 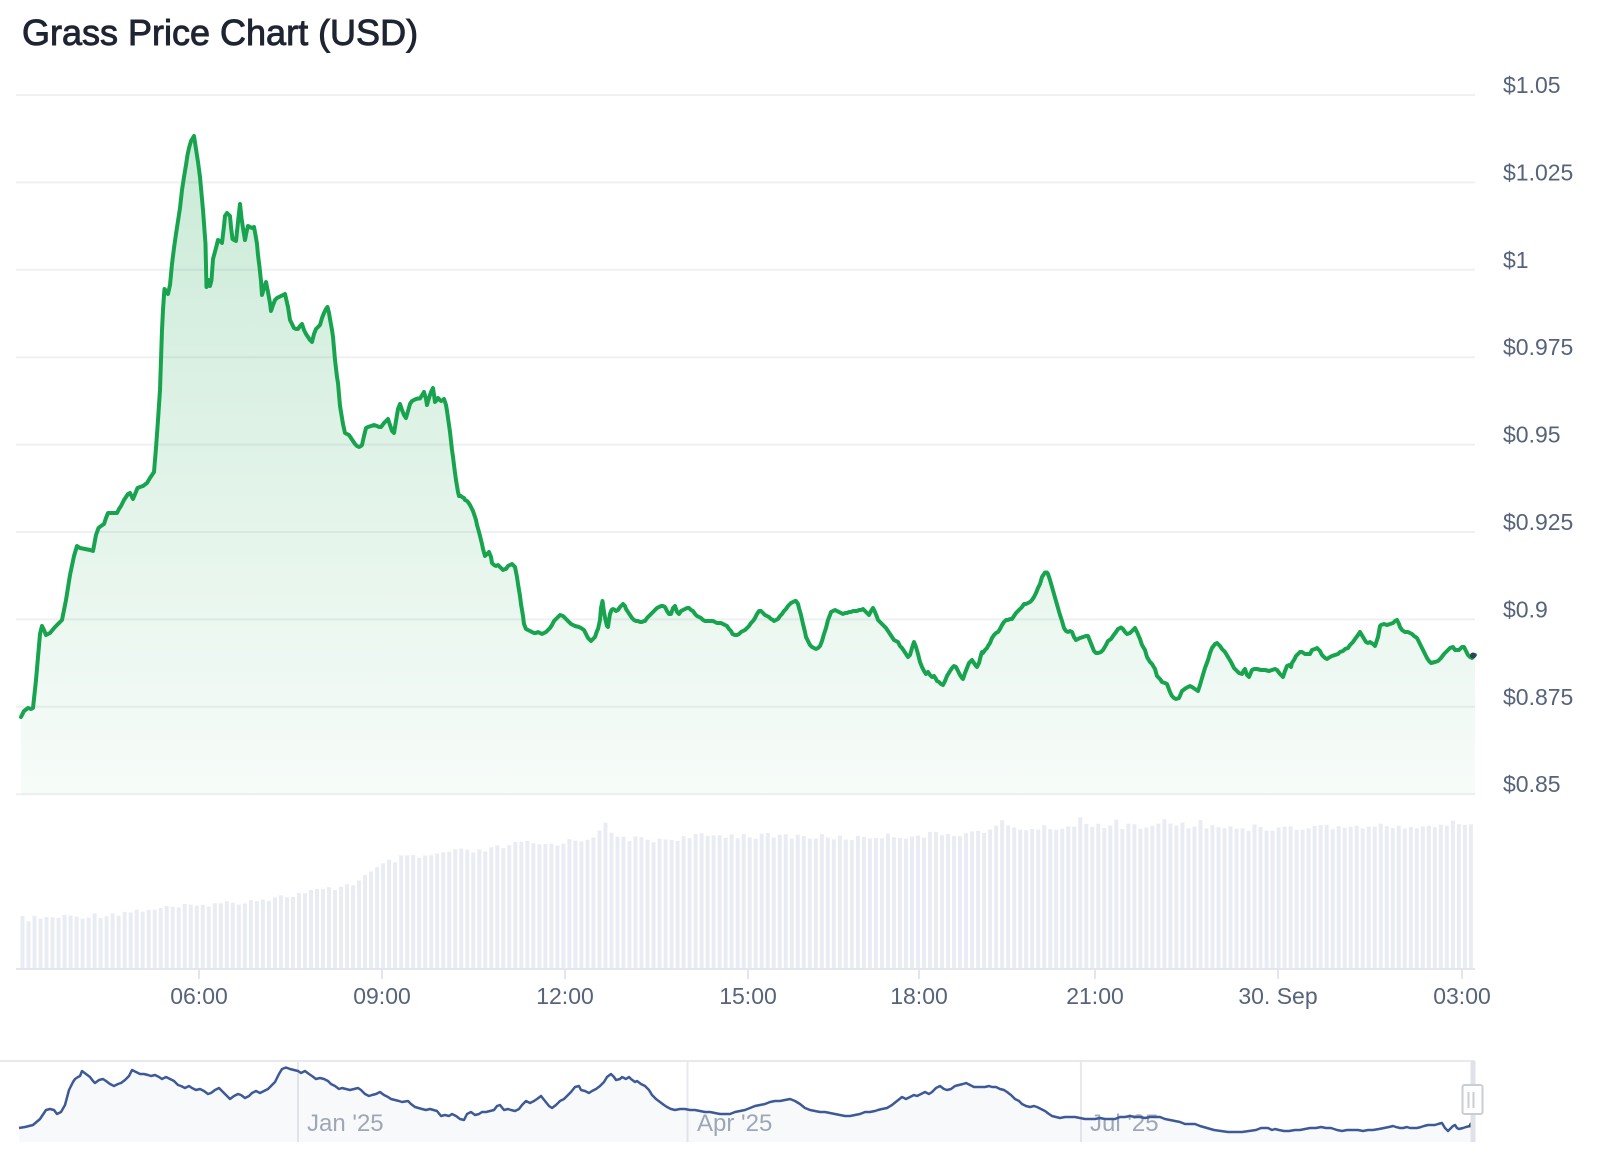 I want to click on svg-text: Jan '25, so click(x=345, y=1123).